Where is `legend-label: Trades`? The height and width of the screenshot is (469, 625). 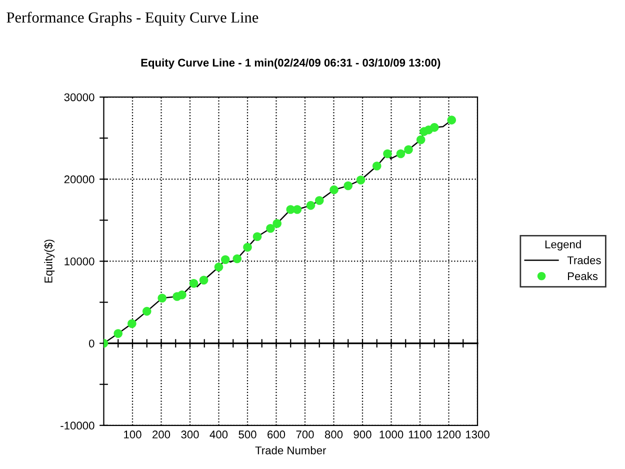 legend-label: Trades is located at coordinates (584, 260).